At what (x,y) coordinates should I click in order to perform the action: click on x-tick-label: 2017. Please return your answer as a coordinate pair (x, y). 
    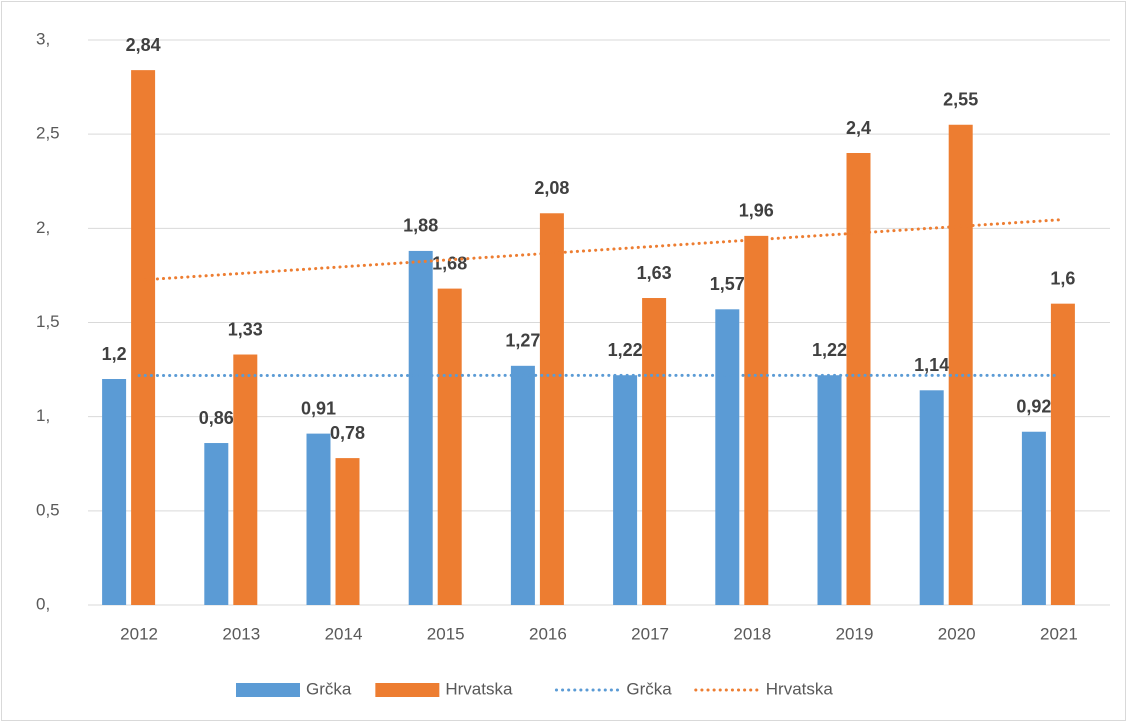
    Looking at the image, I should click on (650, 633).